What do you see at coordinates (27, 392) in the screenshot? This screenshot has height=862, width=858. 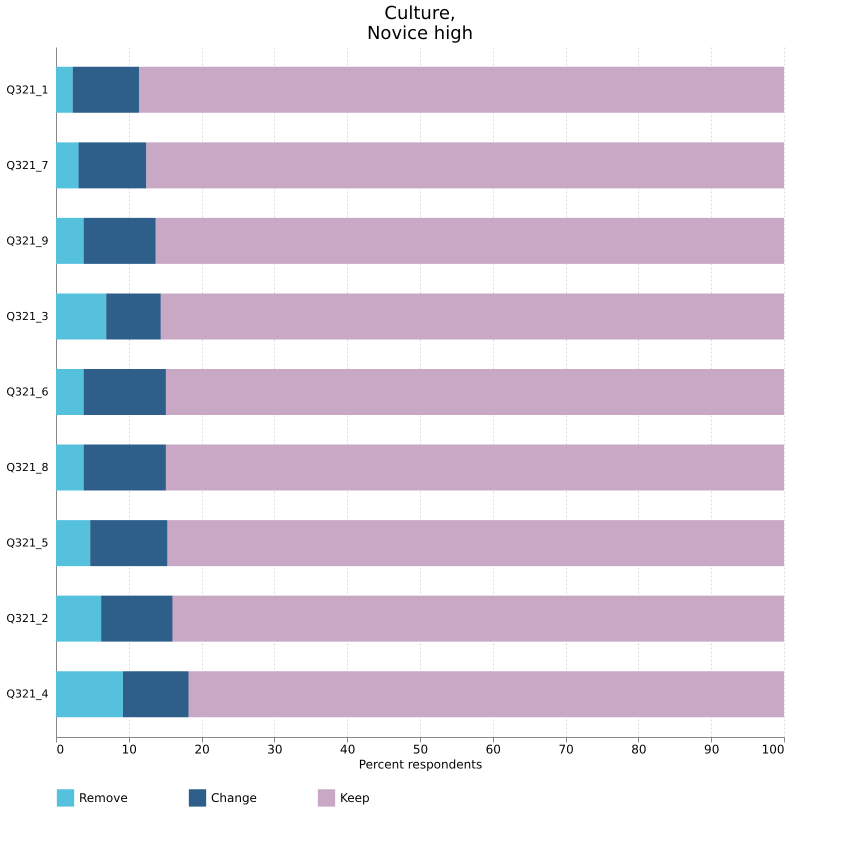 I see `y-tick-label: Q321_6` at bounding box center [27, 392].